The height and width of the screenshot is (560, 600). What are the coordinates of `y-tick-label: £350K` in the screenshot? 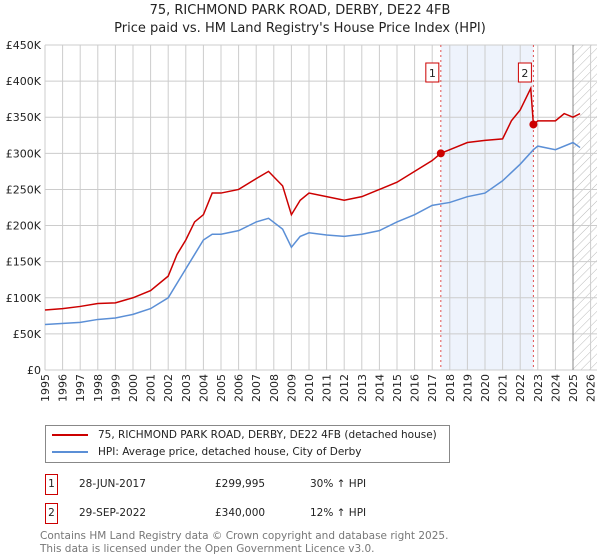 It's located at (24, 117).